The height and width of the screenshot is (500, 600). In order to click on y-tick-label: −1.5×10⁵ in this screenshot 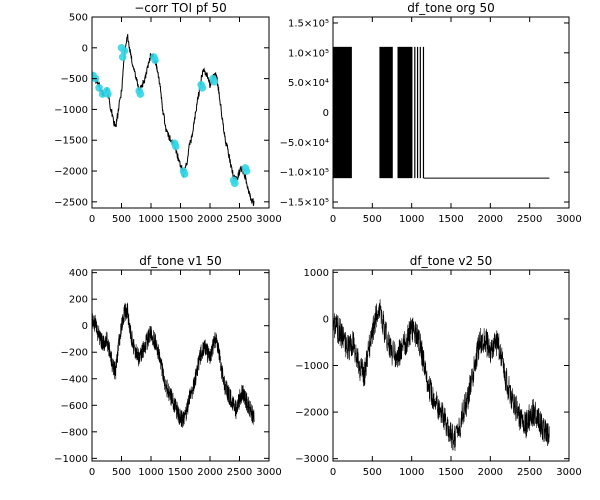, I will do `click(304, 203)`.